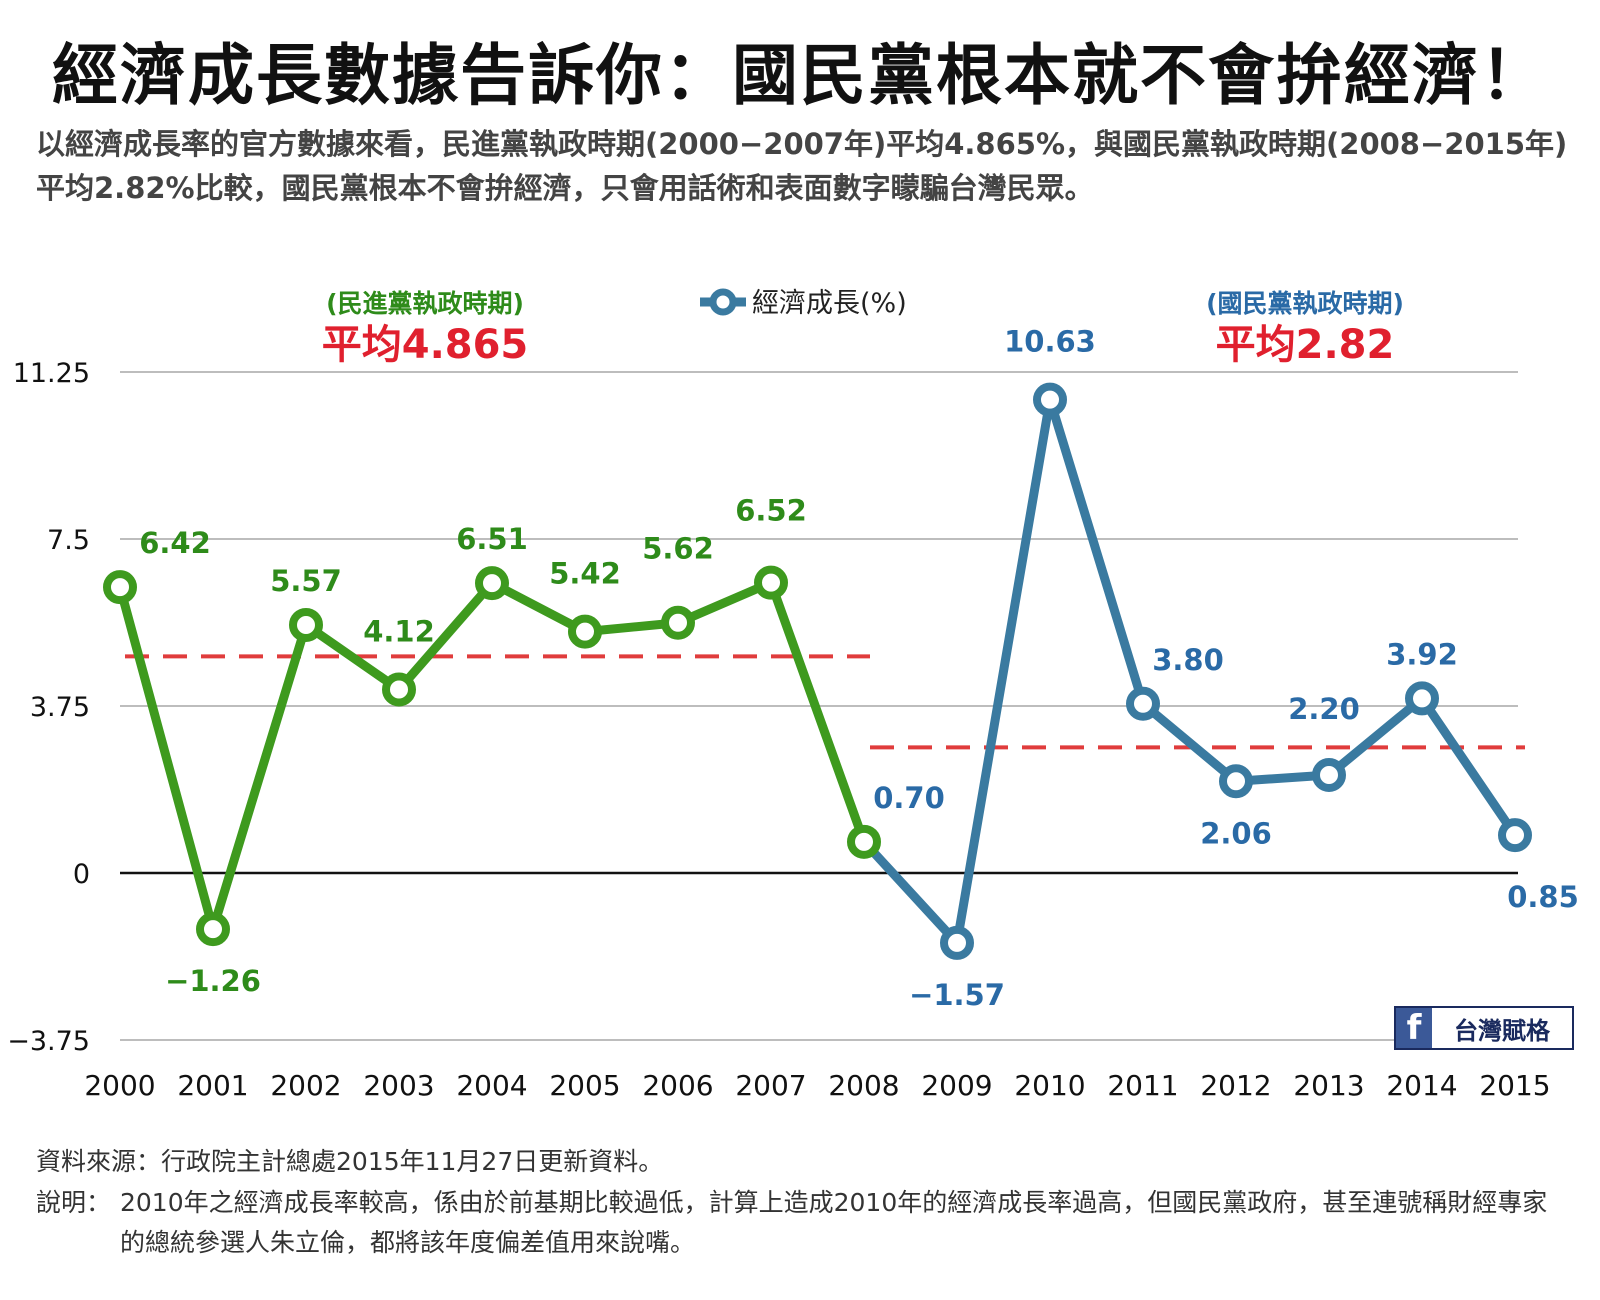 The width and height of the screenshot is (1600, 1300). What do you see at coordinates (398, 1085) in the screenshot?
I see `x-tick-label: 2003` at bounding box center [398, 1085].